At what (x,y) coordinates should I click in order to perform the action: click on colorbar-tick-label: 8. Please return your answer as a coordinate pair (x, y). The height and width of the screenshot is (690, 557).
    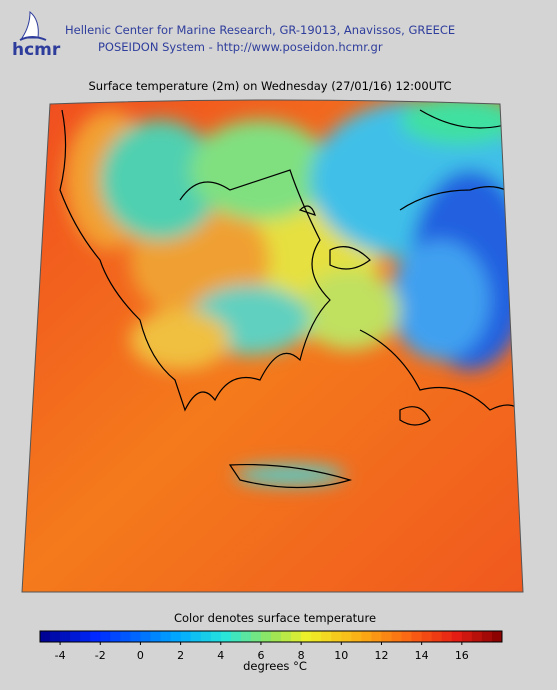
    Looking at the image, I should click on (301, 655).